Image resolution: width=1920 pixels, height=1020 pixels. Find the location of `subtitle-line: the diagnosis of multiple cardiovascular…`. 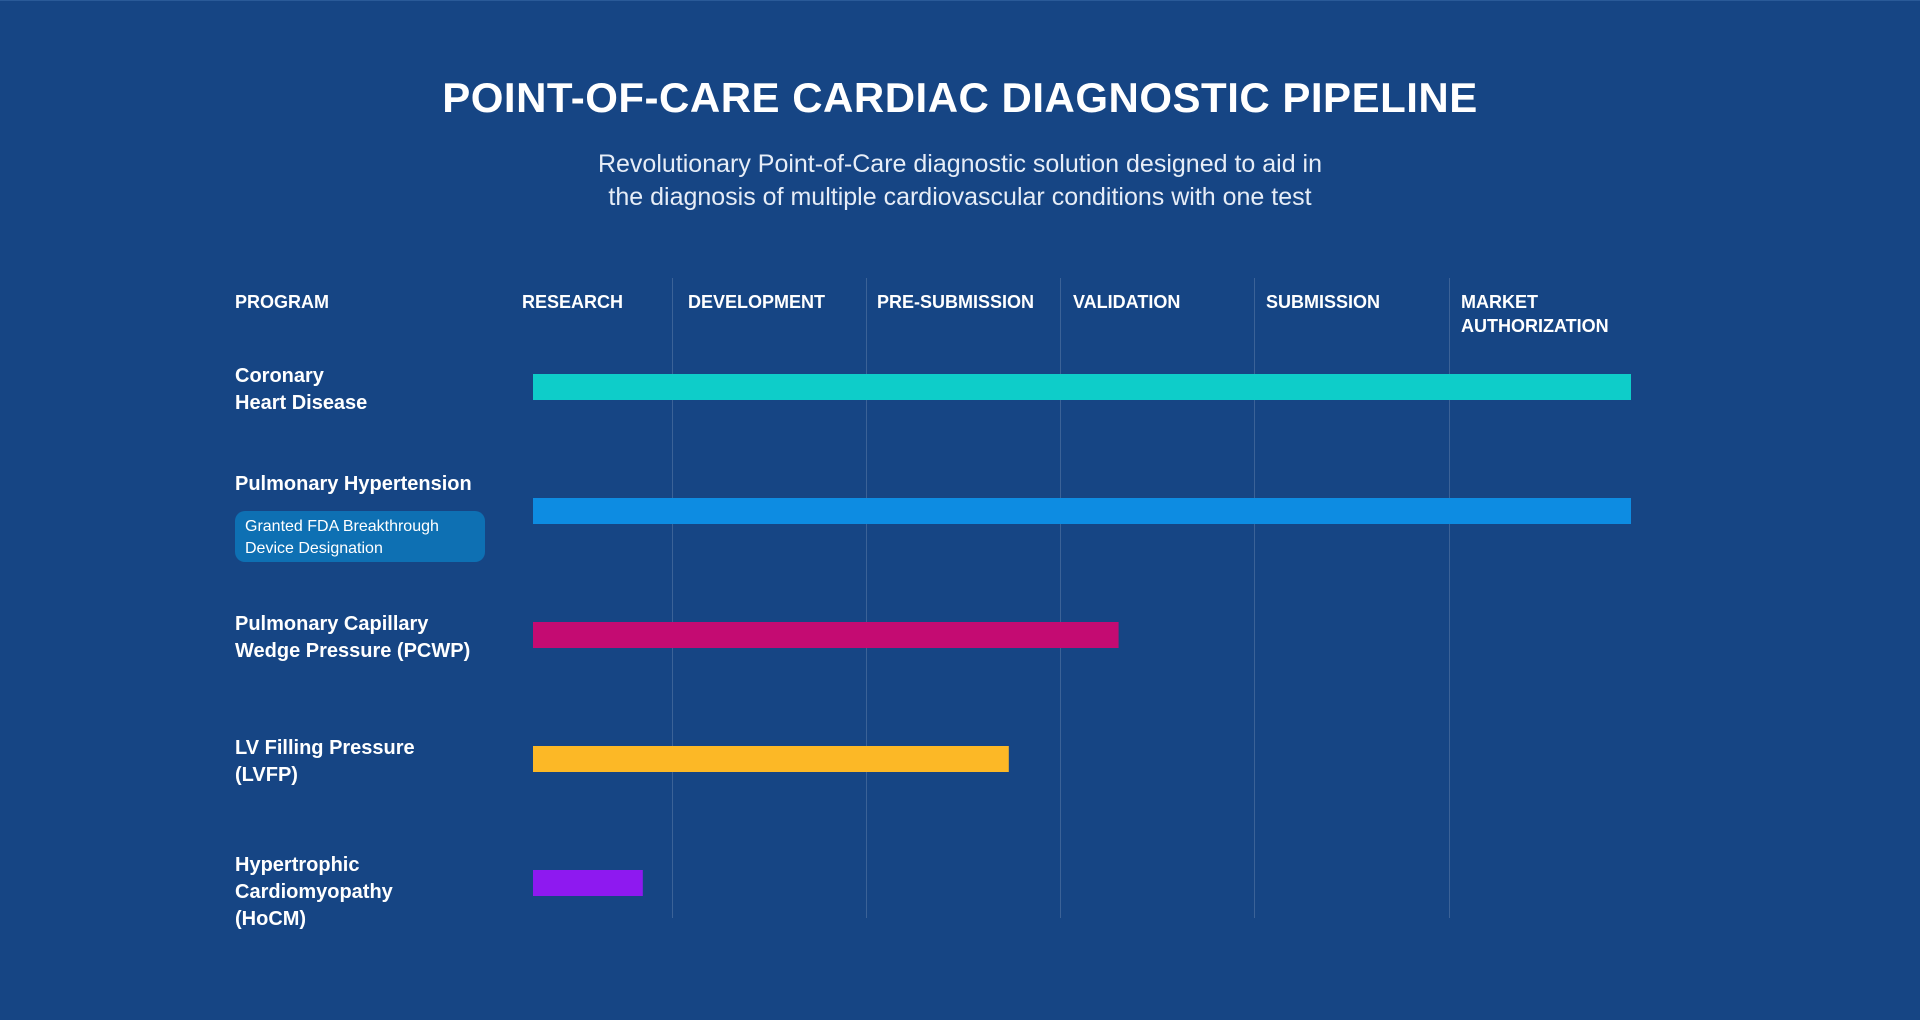

subtitle-line: the diagnosis of multiple cardiovascular… is located at coordinates (960, 197).